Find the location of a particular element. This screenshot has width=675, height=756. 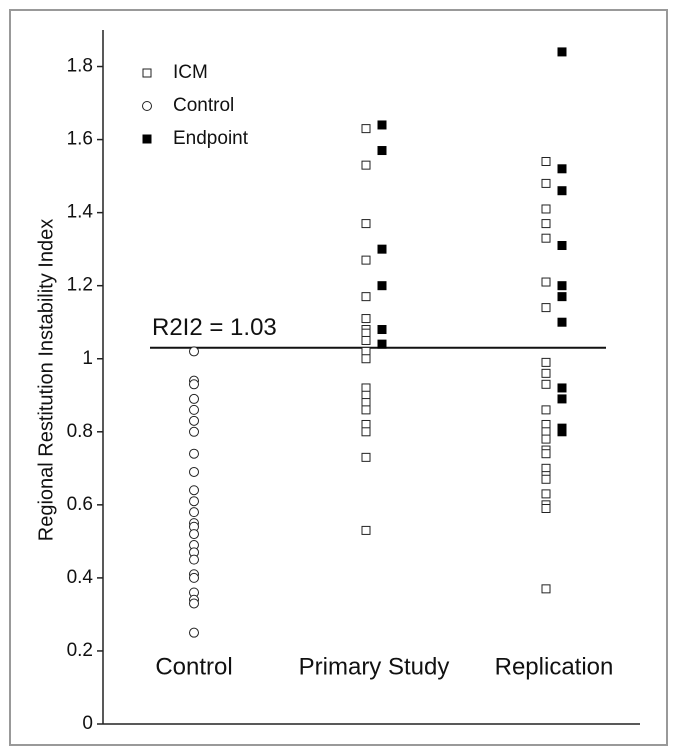

legend-label: Endpoint is located at coordinates (211, 138).